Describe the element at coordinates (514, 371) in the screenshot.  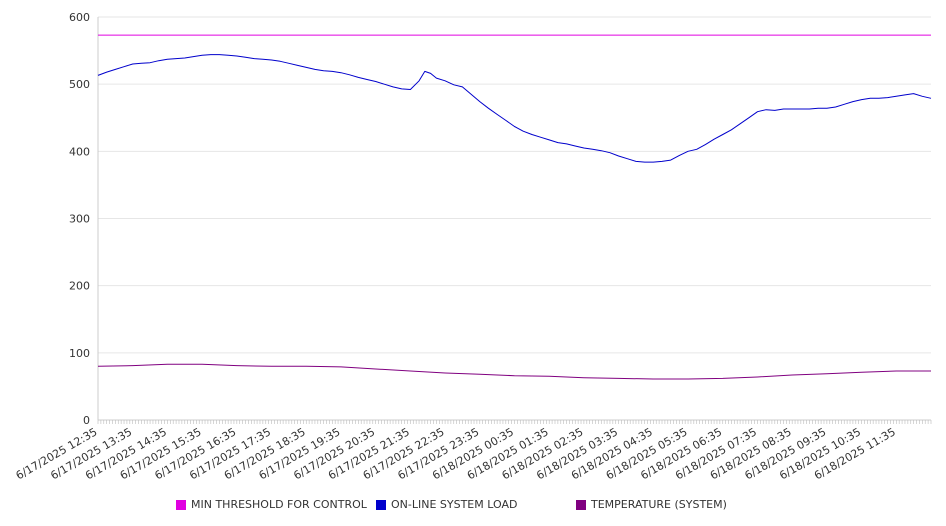
I see `series-line-temperature-system` at that location.